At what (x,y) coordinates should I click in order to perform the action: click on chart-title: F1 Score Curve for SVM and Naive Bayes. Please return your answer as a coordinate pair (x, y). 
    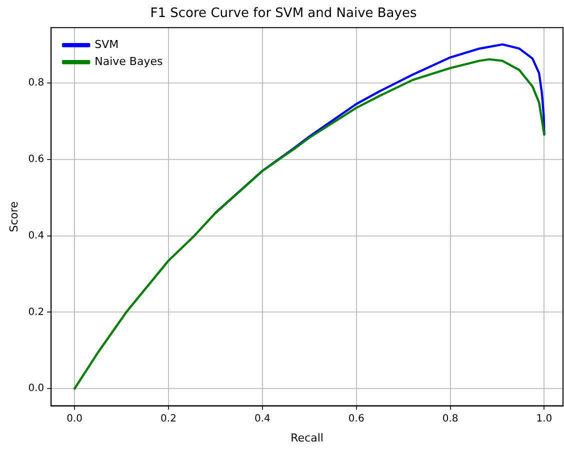
    Looking at the image, I should click on (283, 14).